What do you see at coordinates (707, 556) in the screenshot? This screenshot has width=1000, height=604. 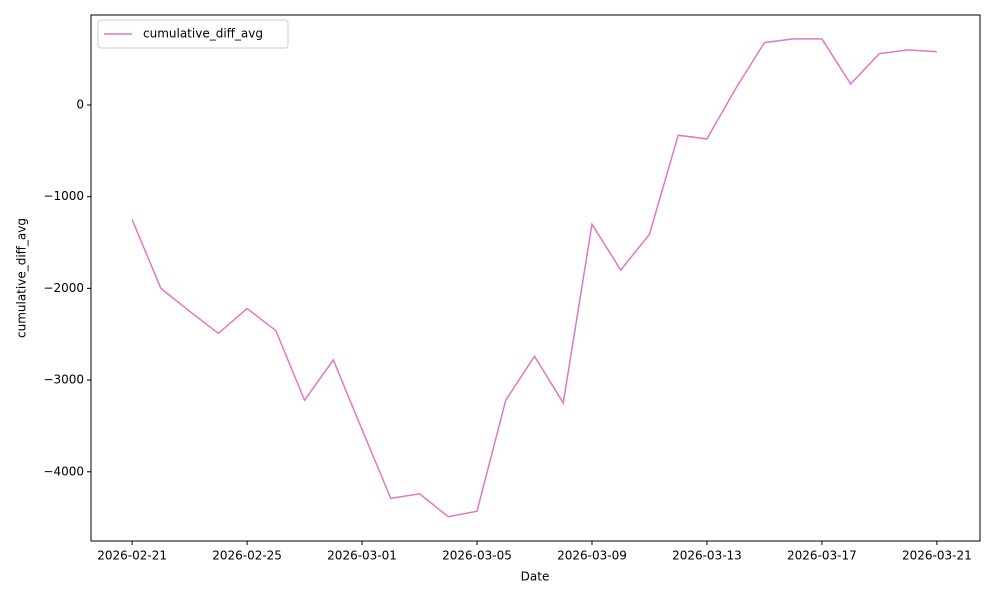 I see `x-tick-label: 2026-03-13` at bounding box center [707, 556].